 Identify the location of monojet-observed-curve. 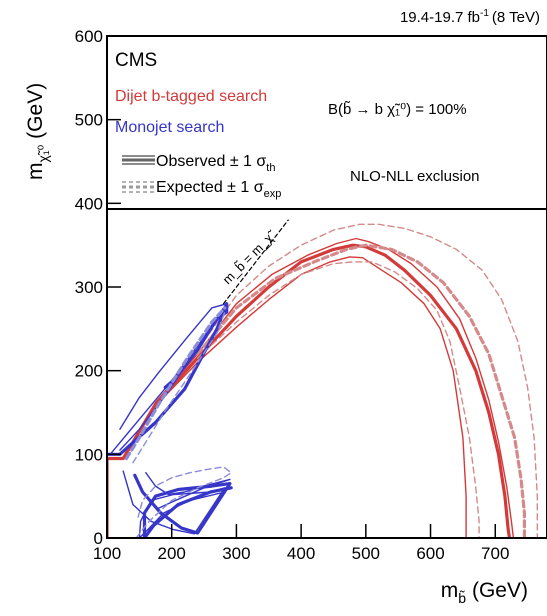
(183, 505).